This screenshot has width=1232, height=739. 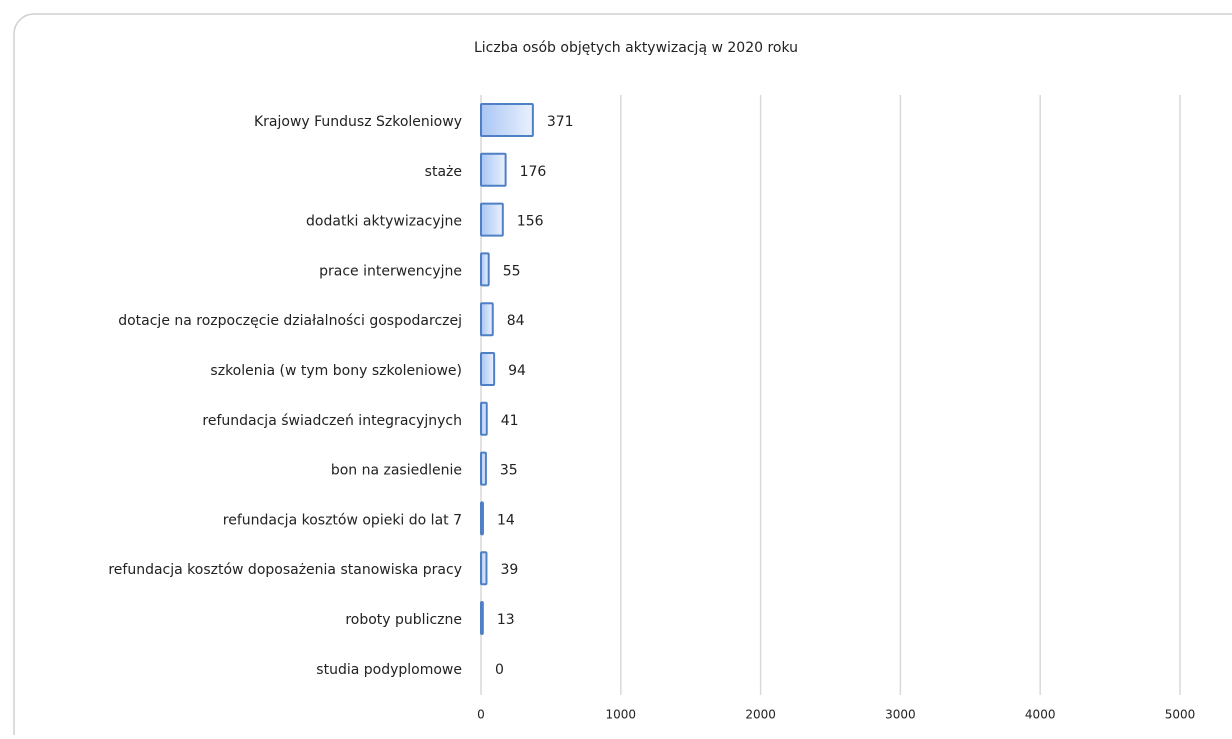 What do you see at coordinates (342, 520) in the screenshot?
I see `y-tick-label: refundacja kosztów opieki do lat 7` at bounding box center [342, 520].